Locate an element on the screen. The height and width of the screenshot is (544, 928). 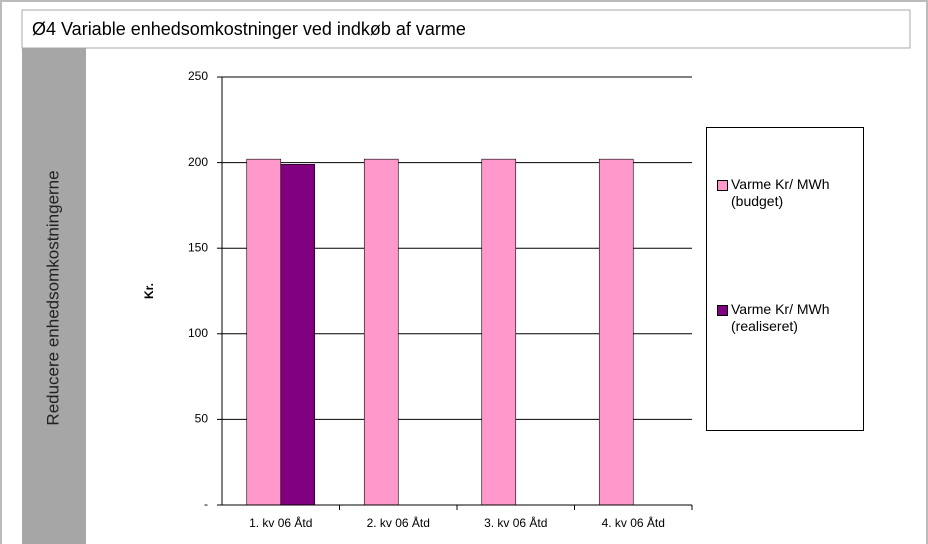
x-tick-label: 1. kv 06 Åtd is located at coordinates (280, 522).